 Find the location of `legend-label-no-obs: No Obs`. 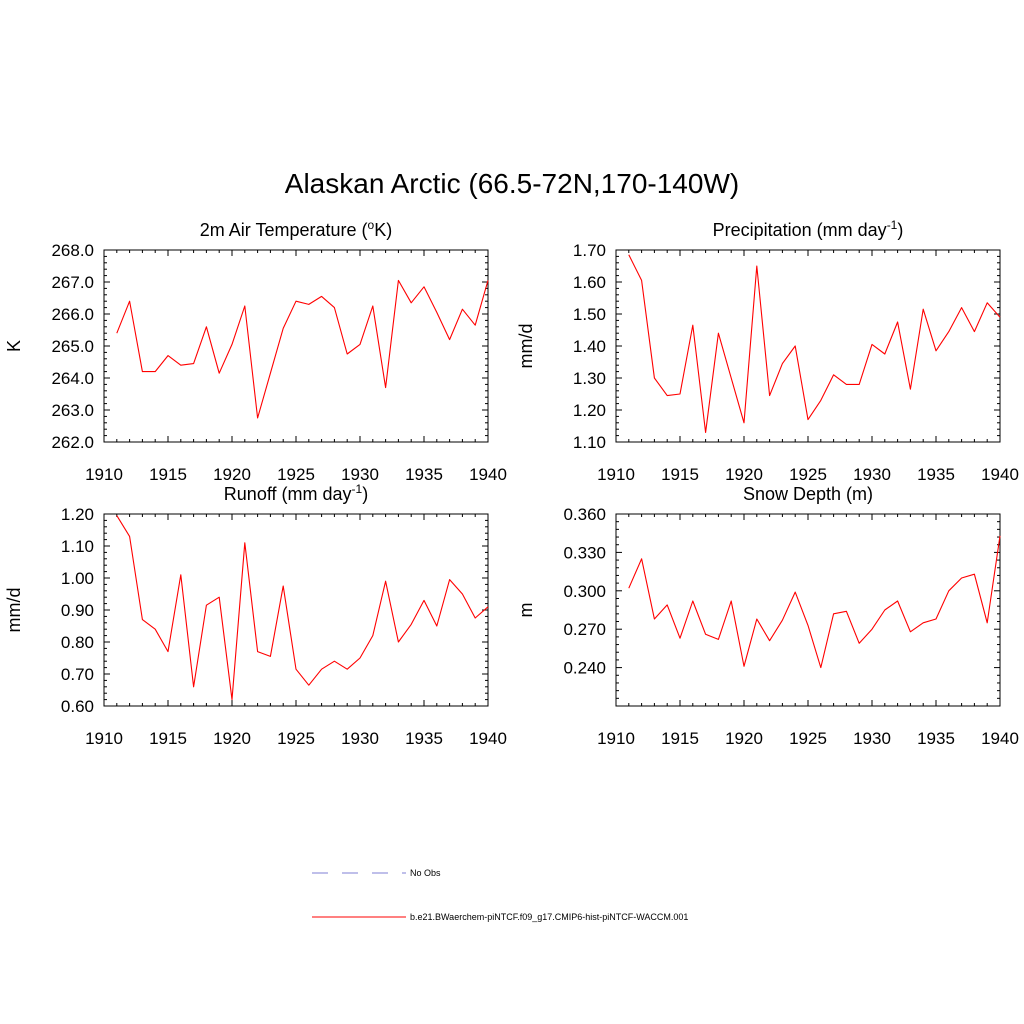

legend-label-no-obs: No Obs is located at coordinates (425, 873).